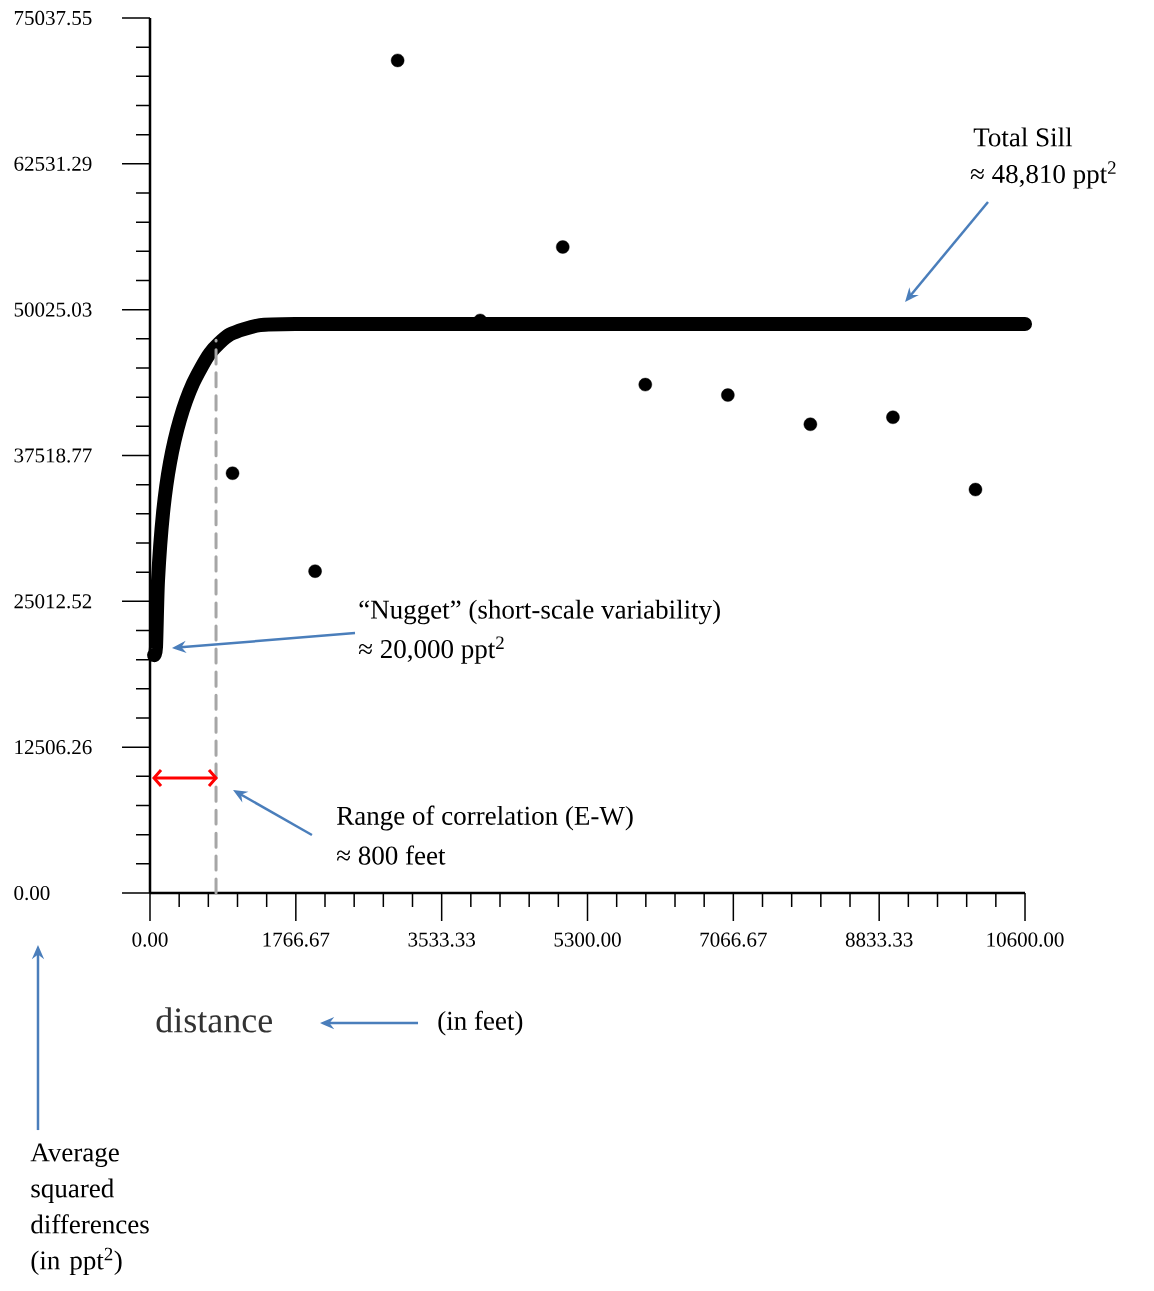  What do you see at coordinates (1025, 939) in the screenshot?
I see `x-tick-label: 10600.00` at bounding box center [1025, 939].